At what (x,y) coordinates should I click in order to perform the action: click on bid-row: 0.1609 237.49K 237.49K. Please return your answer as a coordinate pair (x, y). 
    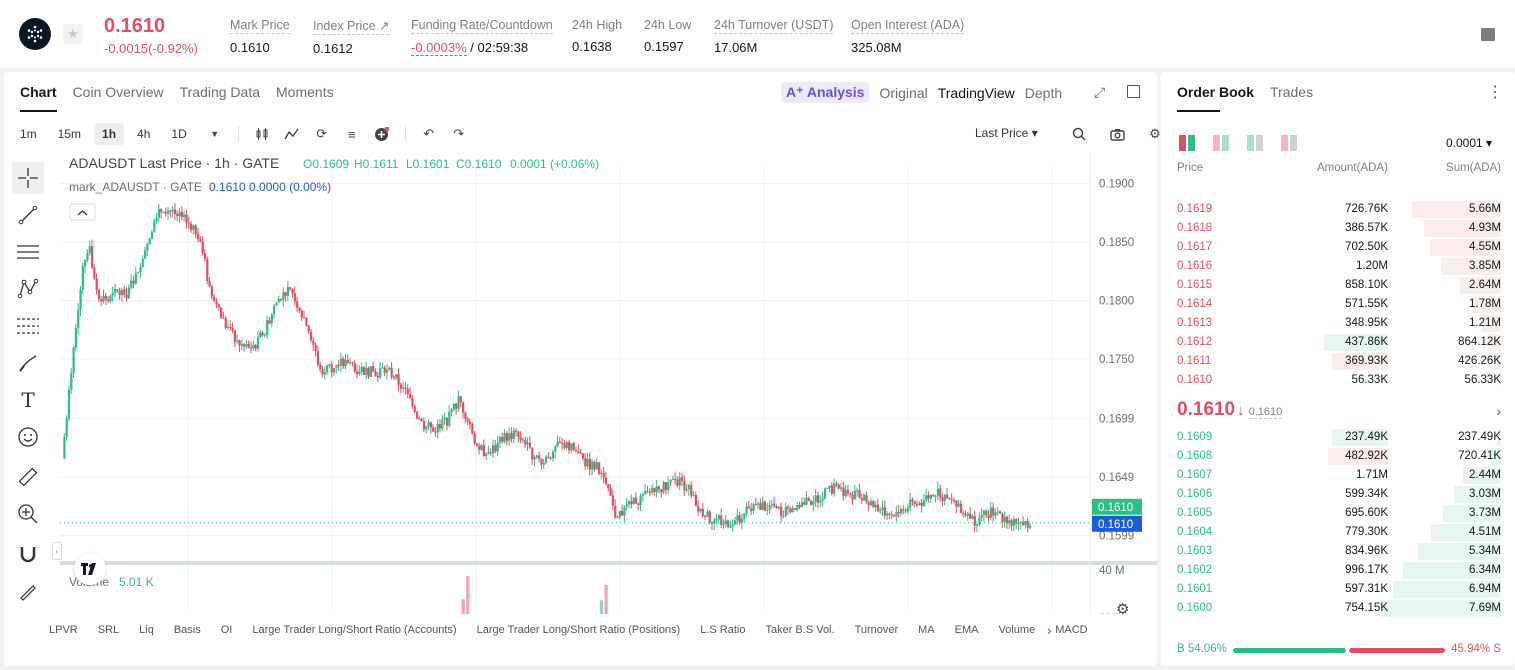
    Looking at the image, I should click on (1338, 437).